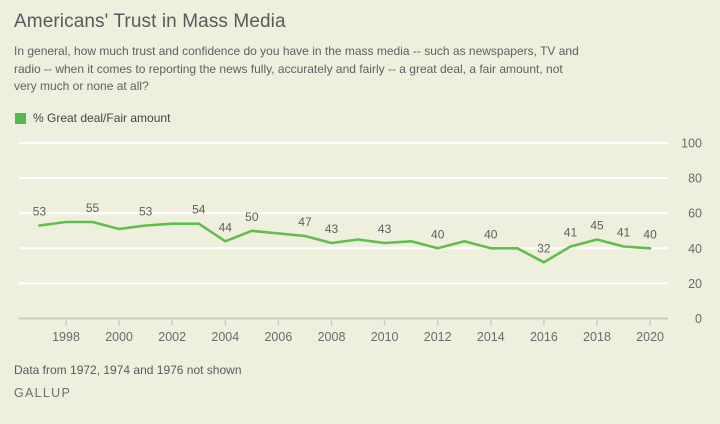  Describe the element at coordinates (199, 210) in the screenshot. I see `data-label-2003: 54` at that location.